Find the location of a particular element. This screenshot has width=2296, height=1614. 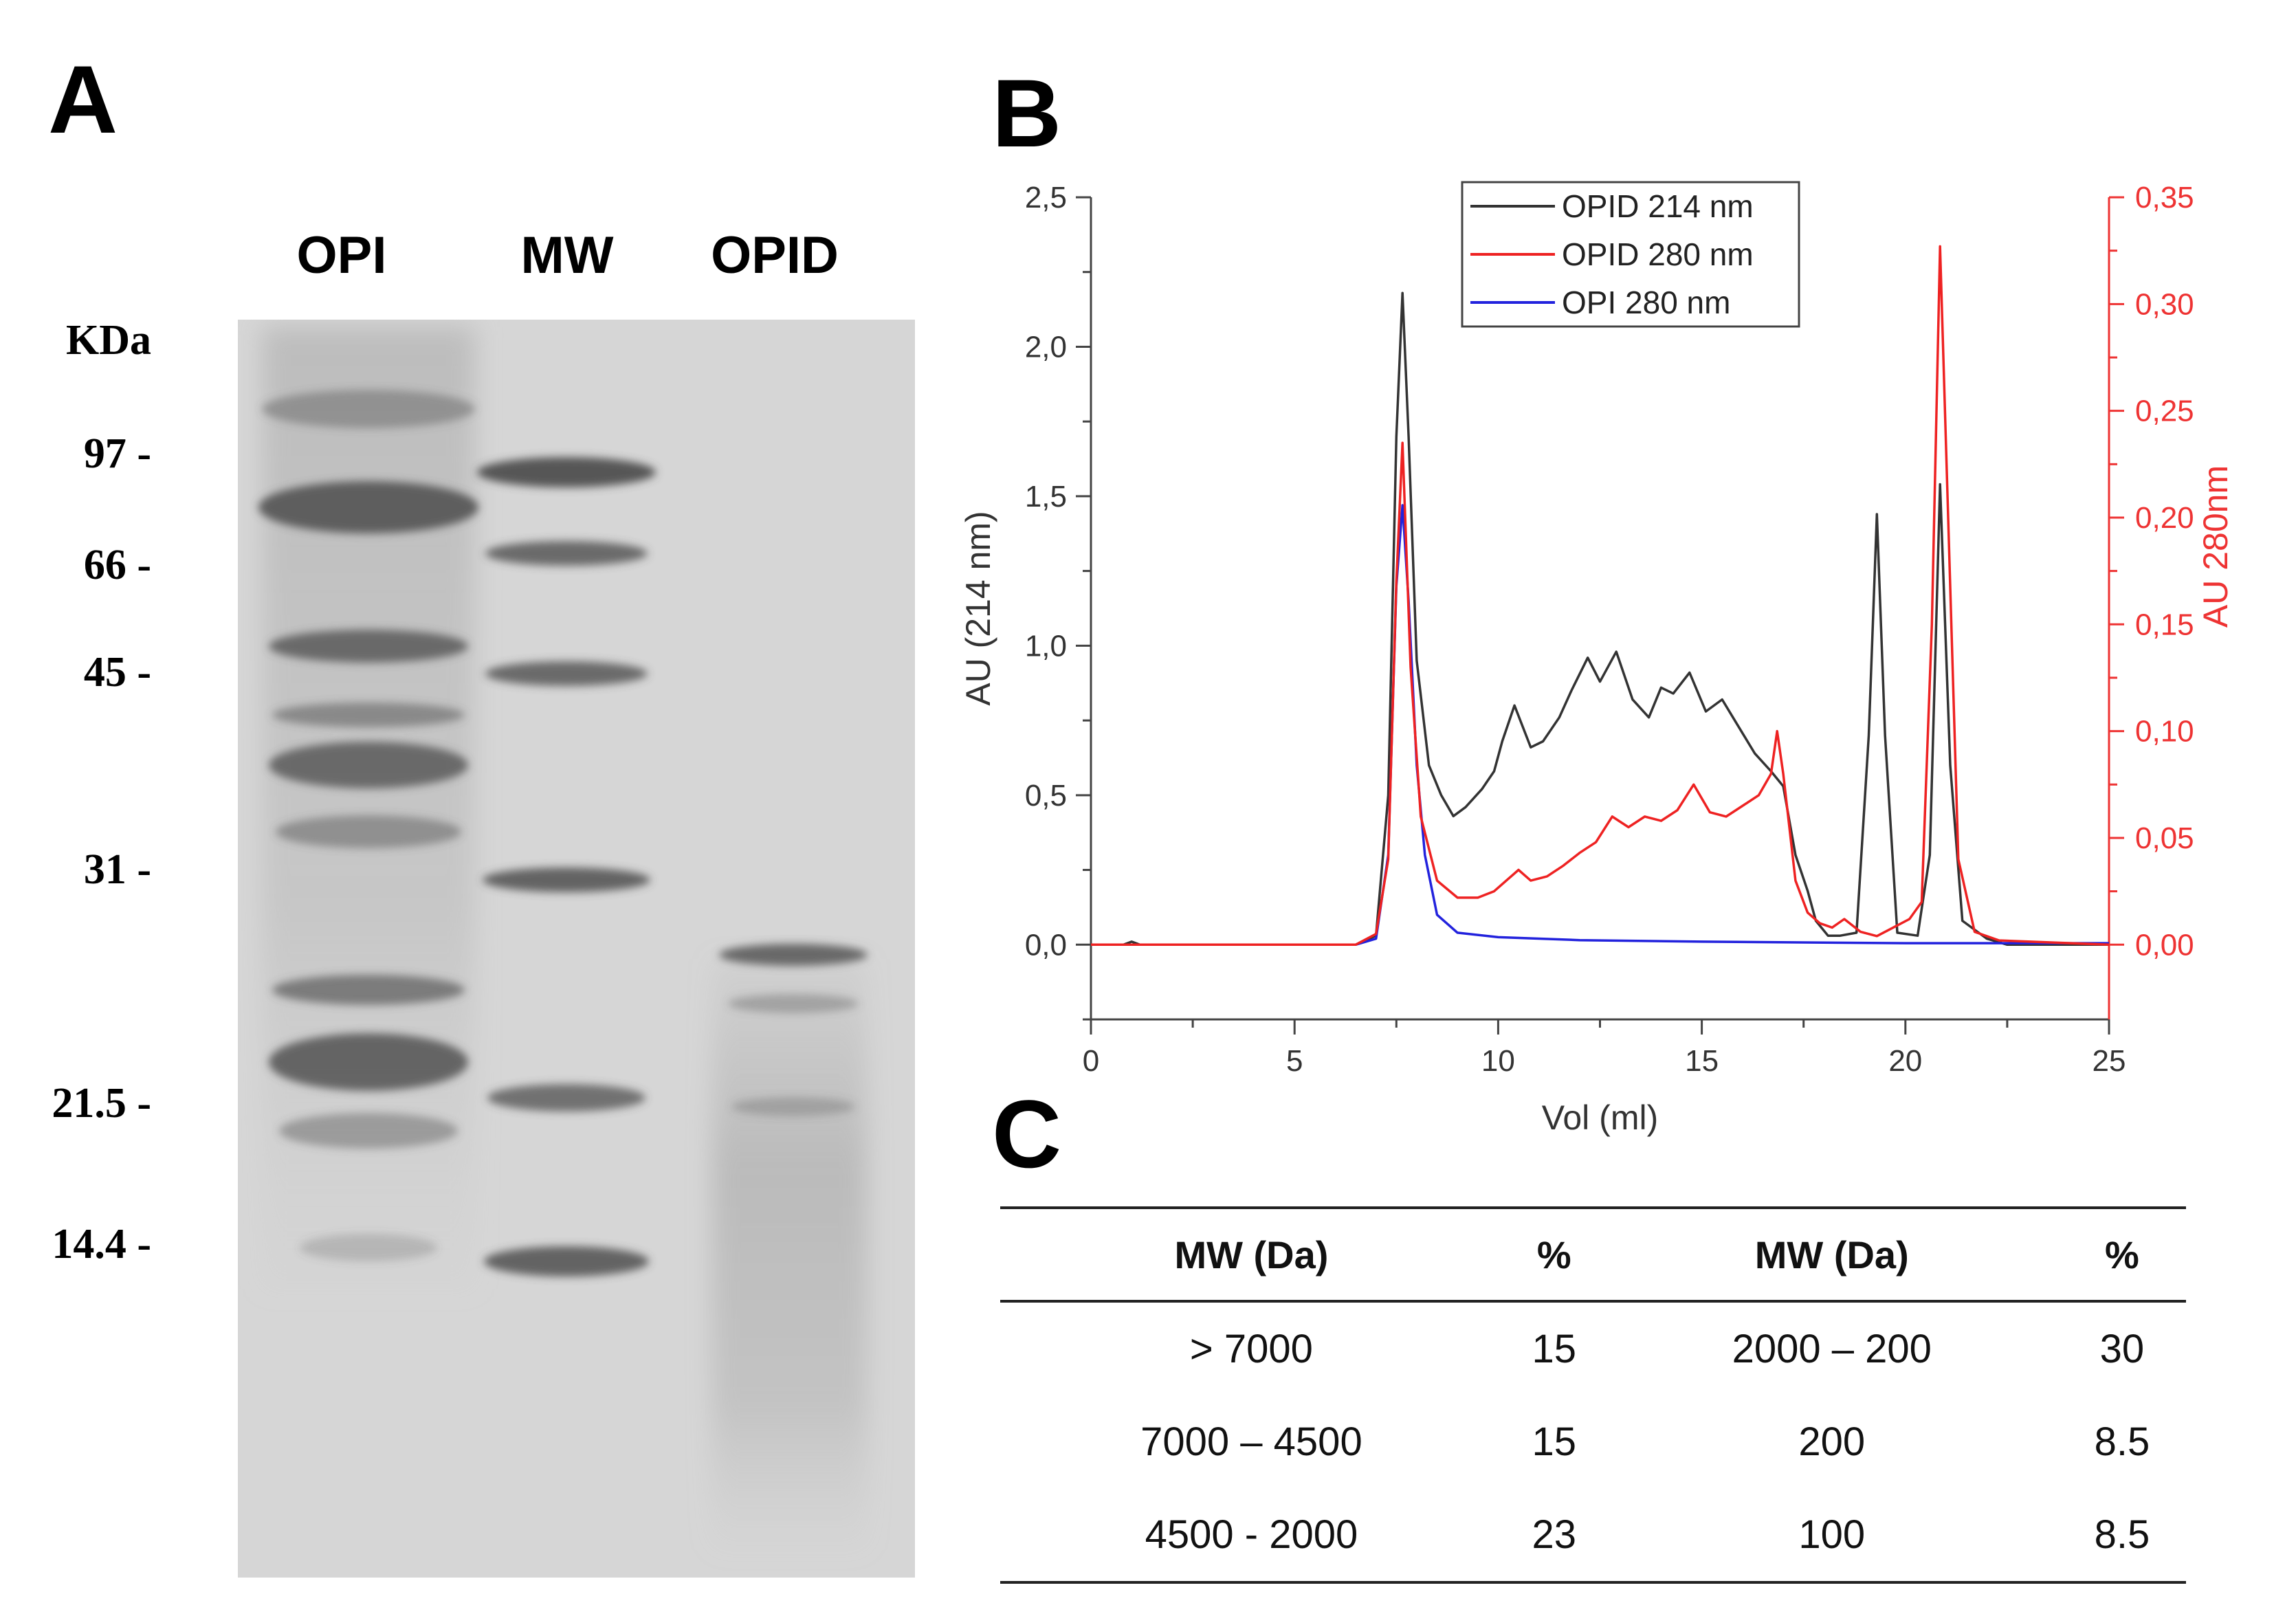

table-row: > 7000 15 2000 – 200 30 is located at coordinates (1593, 1348).